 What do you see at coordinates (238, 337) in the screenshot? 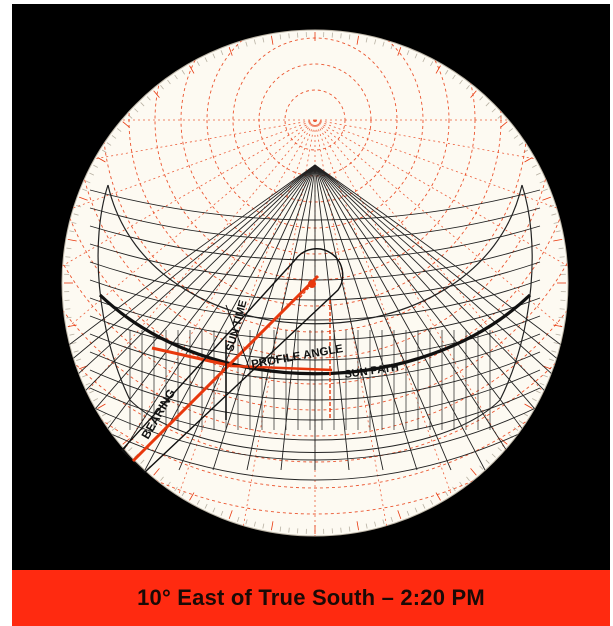
I see `sun-time-tick` at bounding box center [238, 337].